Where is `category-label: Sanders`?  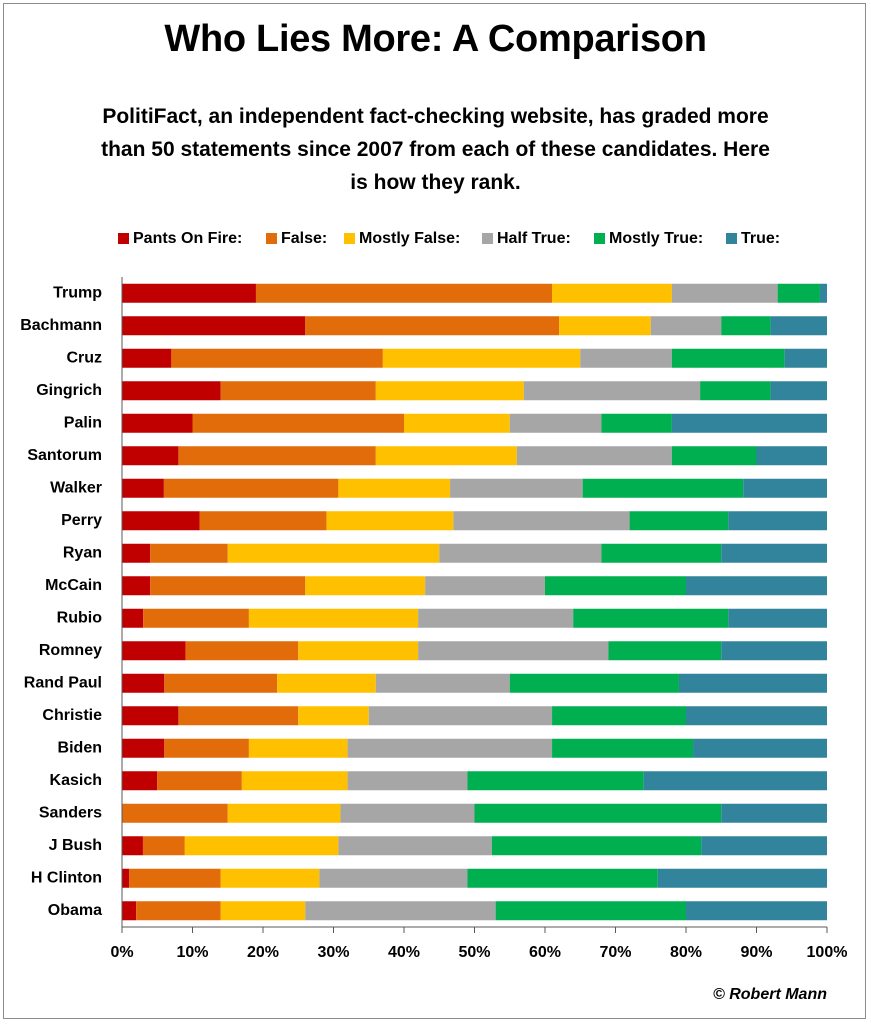
category-label: Sanders is located at coordinates (70, 812).